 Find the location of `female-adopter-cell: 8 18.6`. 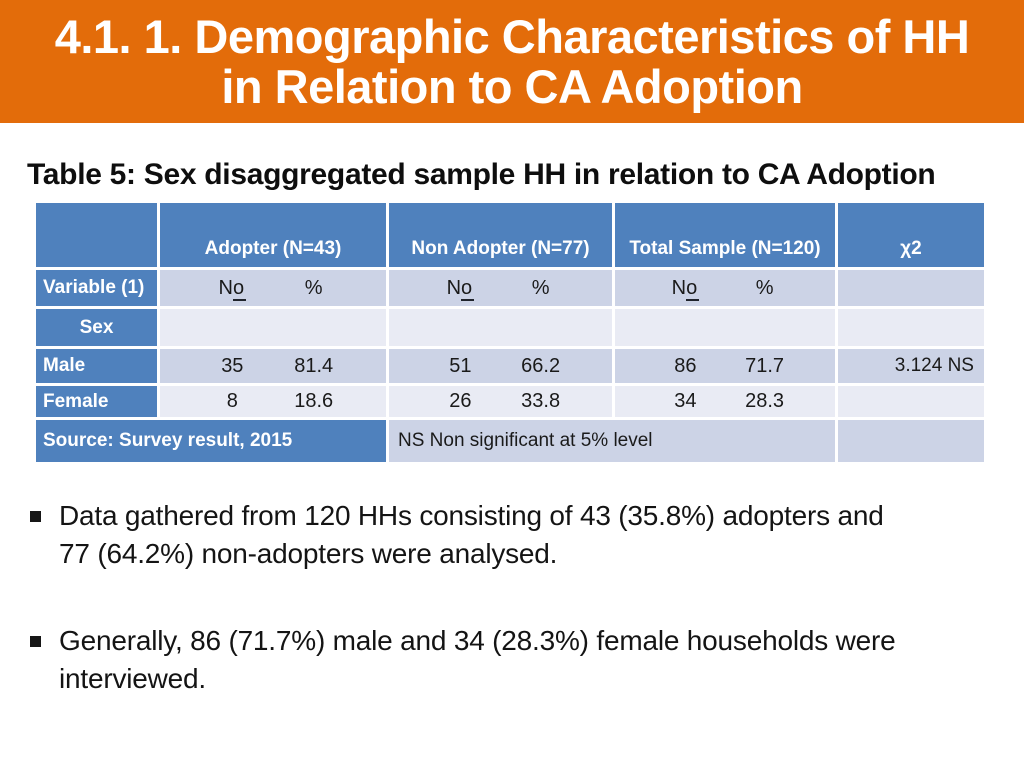

female-adopter-cell: 8 18.6 is located at coordinates (273, 401).